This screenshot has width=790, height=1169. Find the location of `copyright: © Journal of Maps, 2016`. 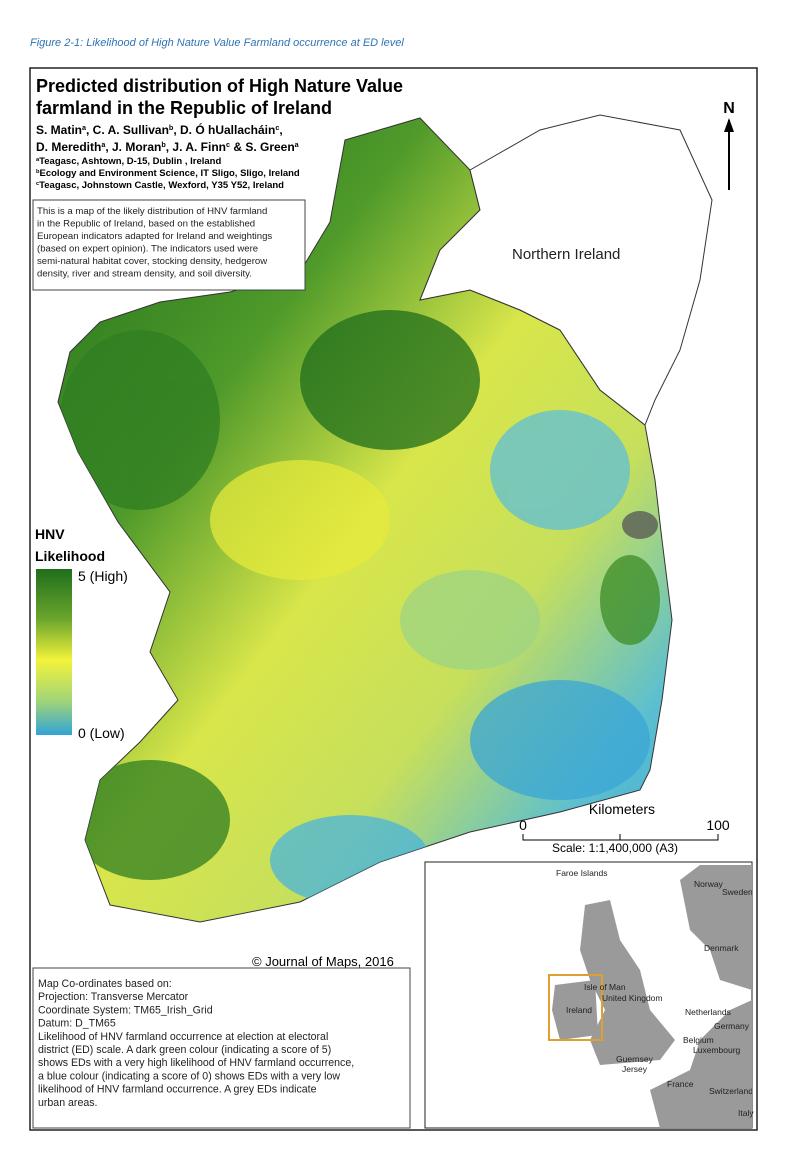

copyright: © Journal of Maps, 2016 is located at coordinates (323, 961).